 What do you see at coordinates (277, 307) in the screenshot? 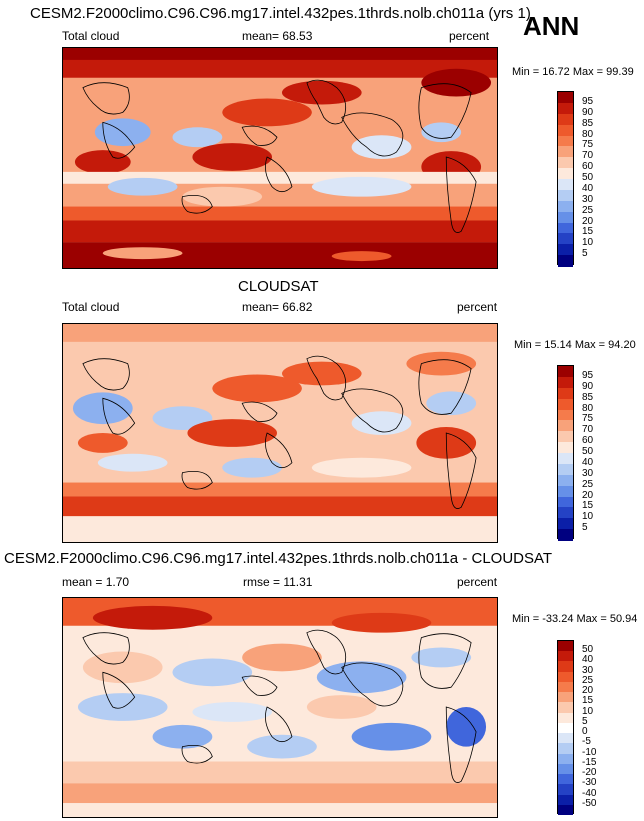
I see `panel2-mean-label: mean= 66.82` at bounding box center [277, 307].